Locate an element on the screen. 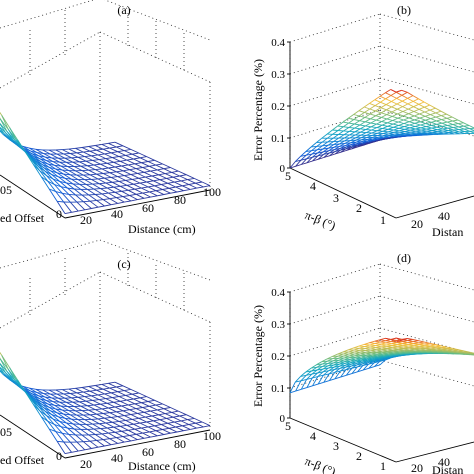 The image size is (474, 474). d-ztick-3: 0.3 is located at coordinates (278, 325).